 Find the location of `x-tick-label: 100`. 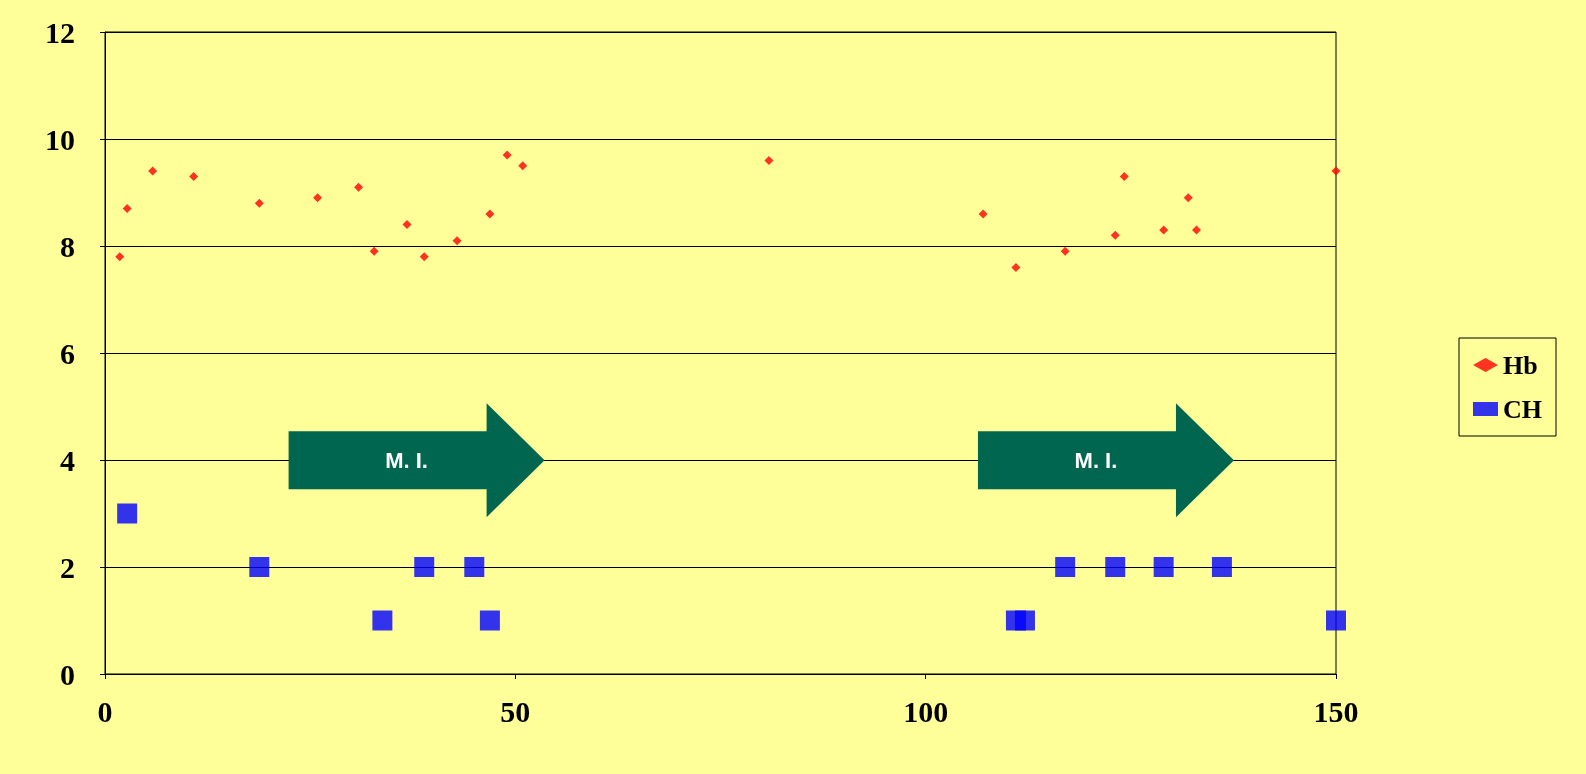

x-tick-label: 100 is located at coordinates (926, 711).